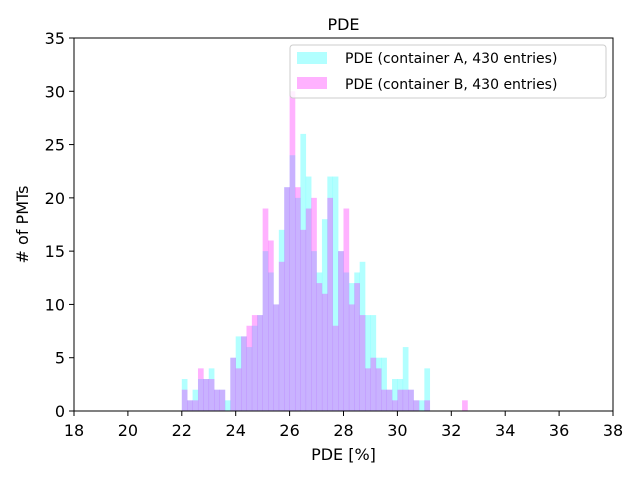 This screenshot has height=480, width=640. Describe the element at coordinates (55, 304) in the screenshot. I see `y-tick-label: 10` at that location.